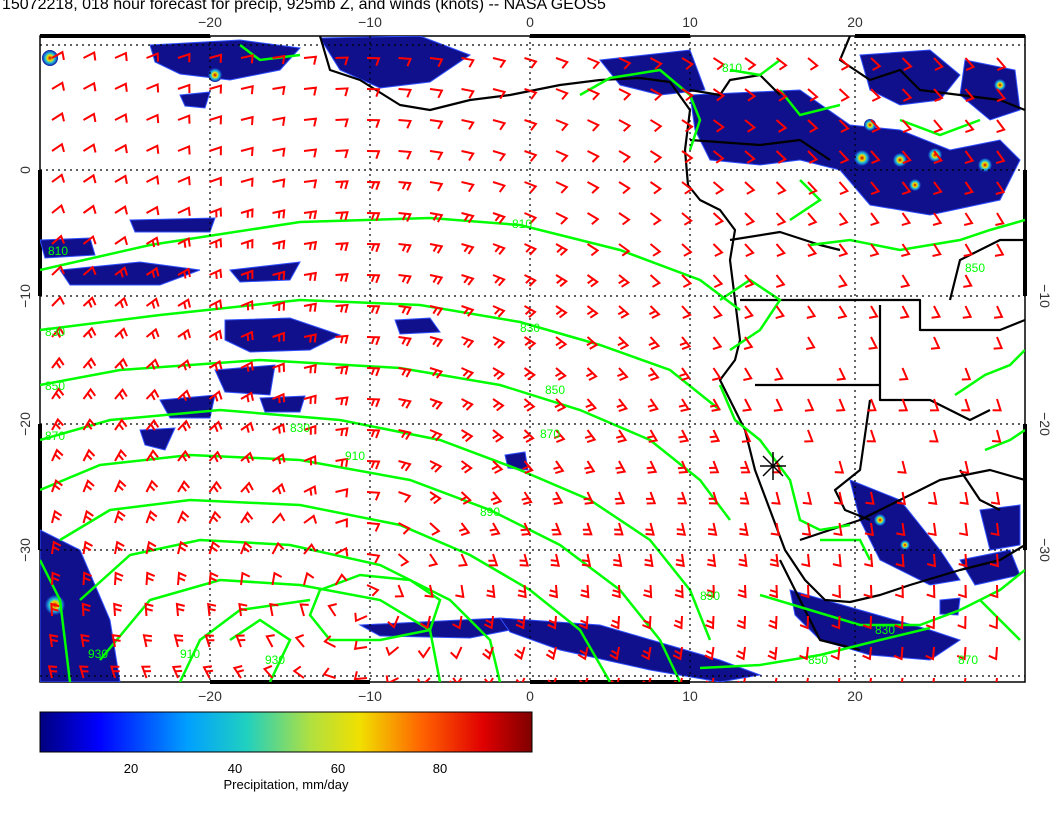  What do you see at coordinates (25, 364) in the screenshot?
I see `y-axis-left: 0 −10 −20 −30` at bounding box center [25, 364].